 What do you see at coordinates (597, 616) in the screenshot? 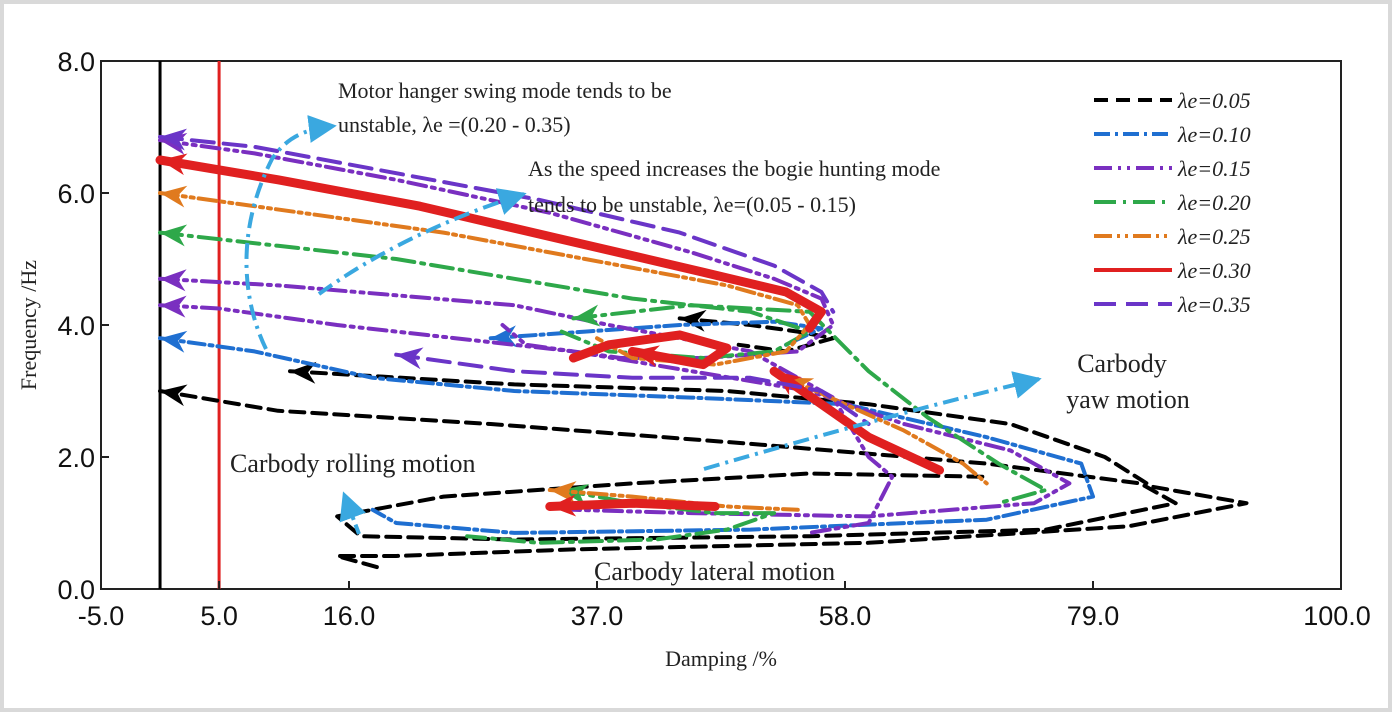
I see `x-tick-label: 37.0` at bounding box center [597, 616].